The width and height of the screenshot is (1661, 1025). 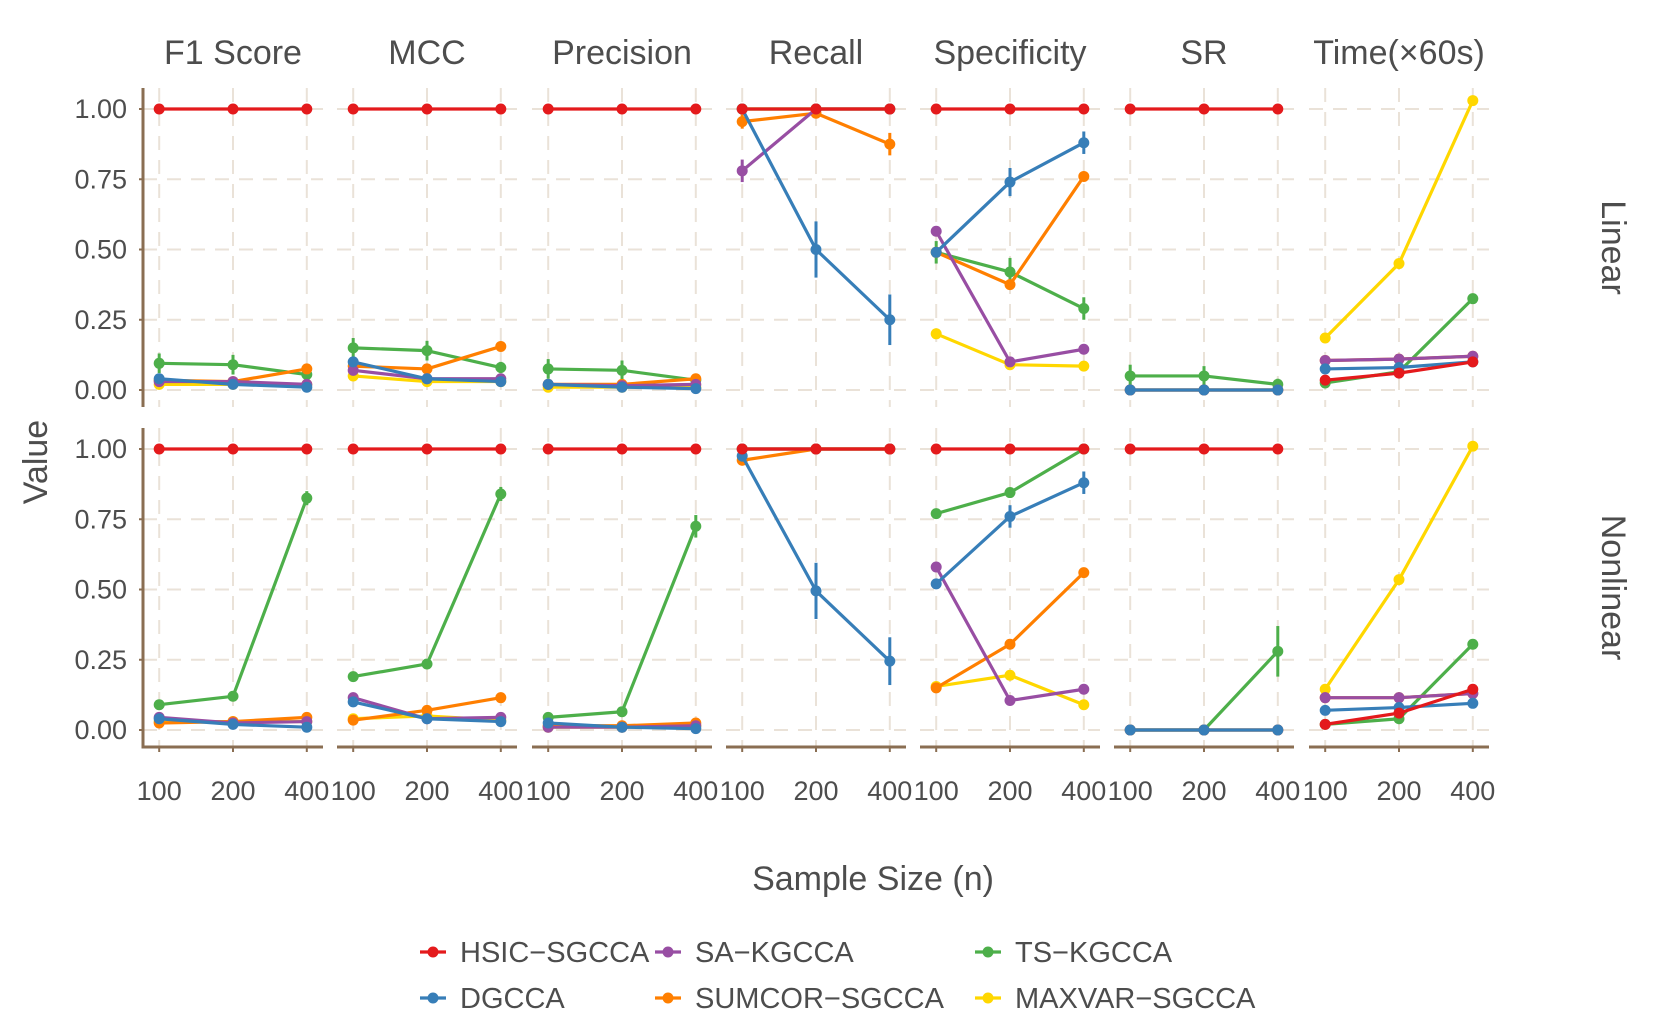 What do you see at coordinates (100, 179) in the screenshot?
I see `y-tick-label: 0.75` at bounding box center [100, 179].